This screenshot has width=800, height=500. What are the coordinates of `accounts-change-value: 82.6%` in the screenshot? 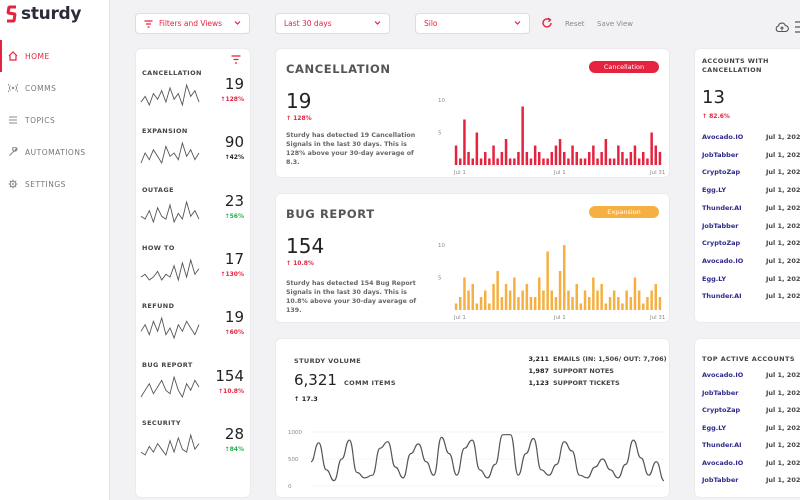 It's located at (719, 116).